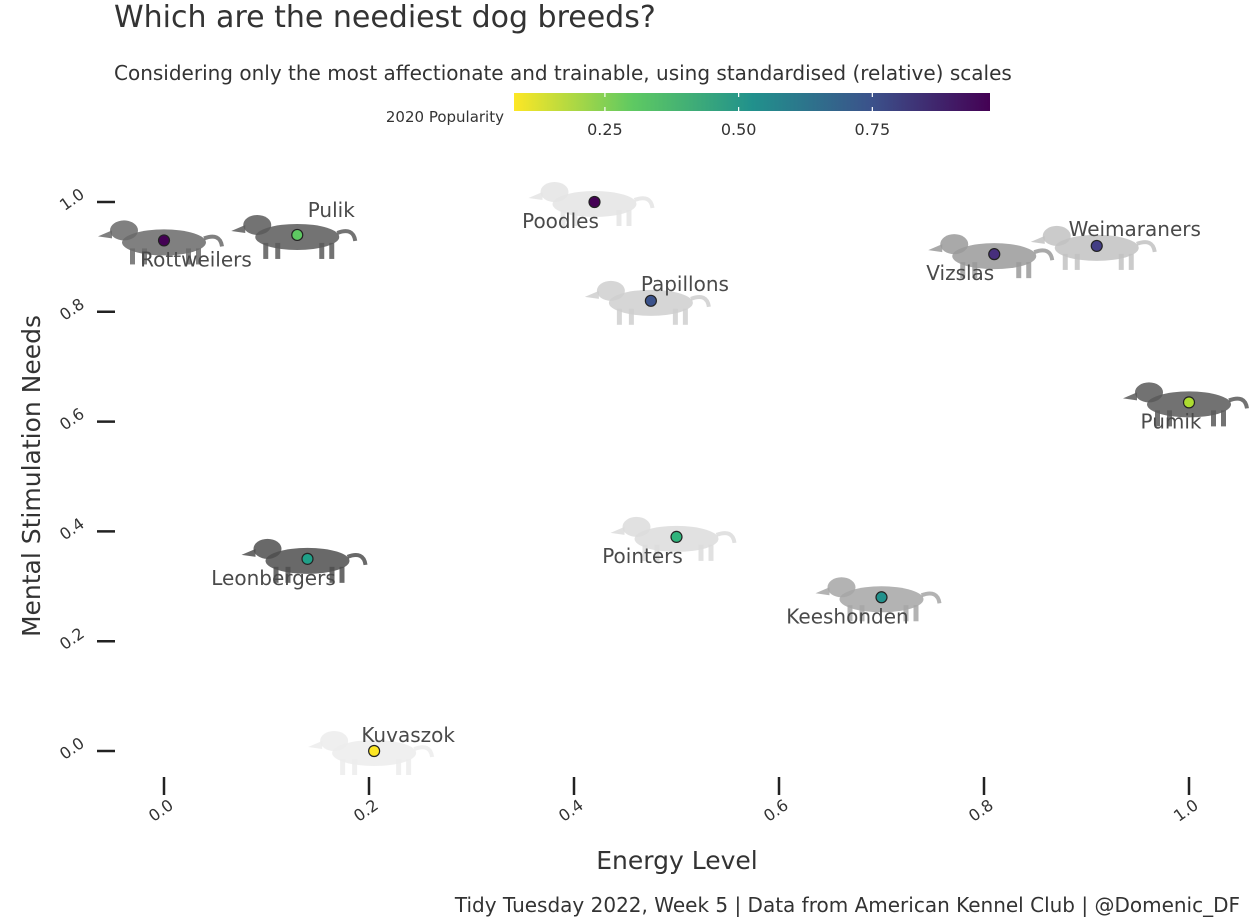 This screenshot has height=921, width=1249. I want to click on colorbar-tick-label: 0.25, so click(605, 129).